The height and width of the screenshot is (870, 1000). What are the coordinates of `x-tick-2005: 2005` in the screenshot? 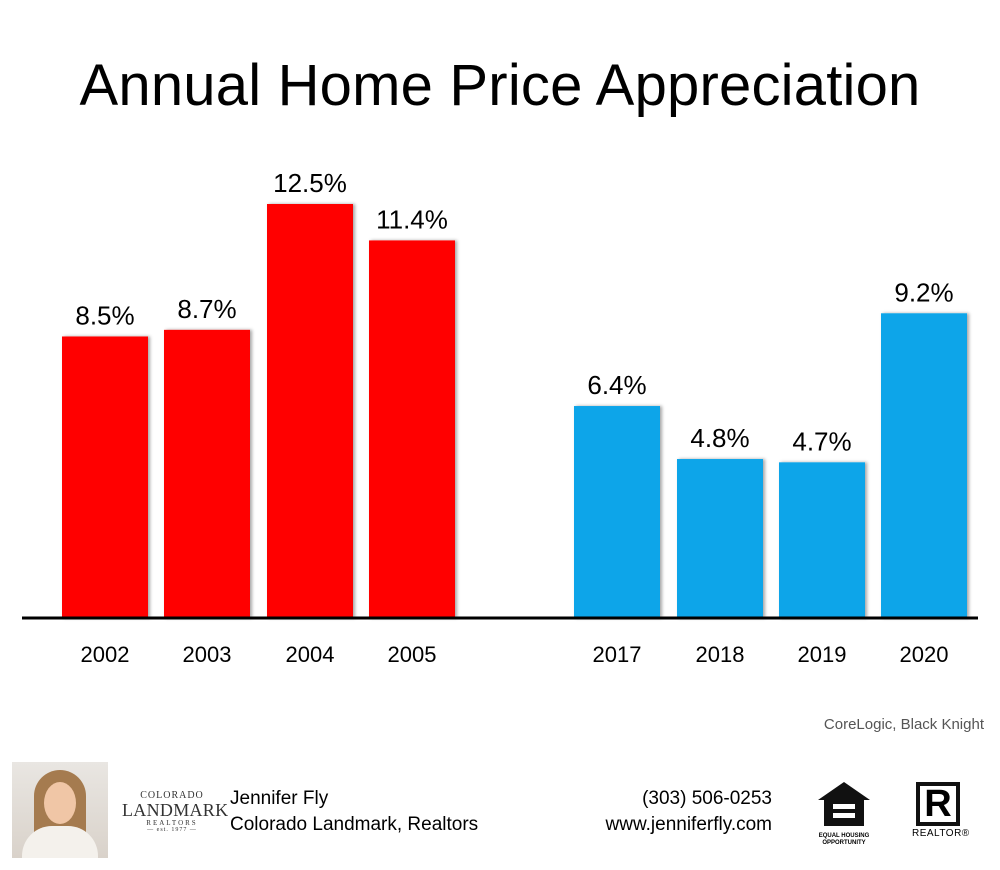 It's located at (412, 654).